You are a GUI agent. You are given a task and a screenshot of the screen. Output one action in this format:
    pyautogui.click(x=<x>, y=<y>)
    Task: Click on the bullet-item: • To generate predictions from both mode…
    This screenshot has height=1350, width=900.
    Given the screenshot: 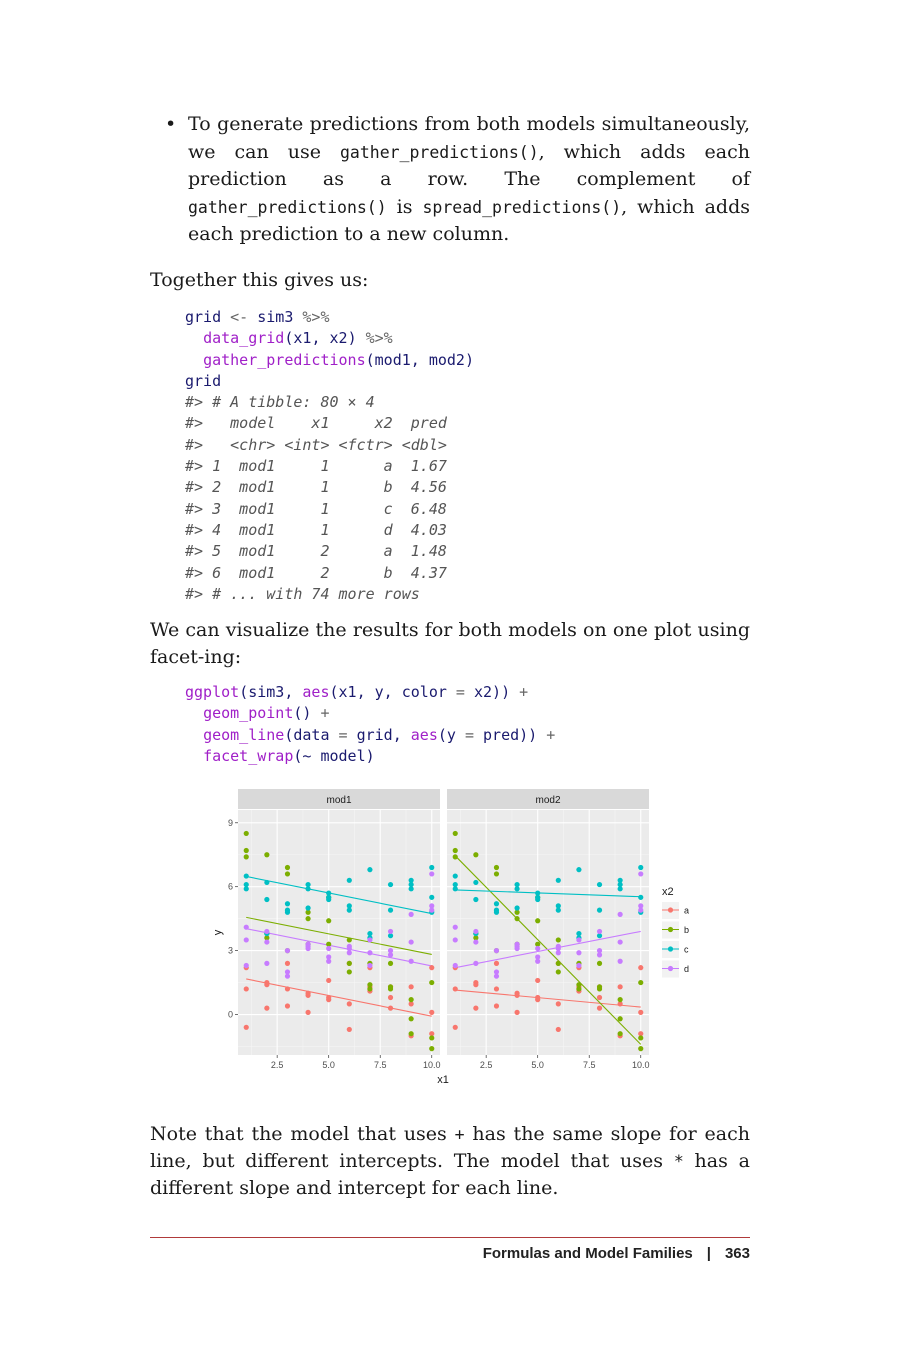 What is the action you would take?
    pyautogui.click(x=457, y=180)
    